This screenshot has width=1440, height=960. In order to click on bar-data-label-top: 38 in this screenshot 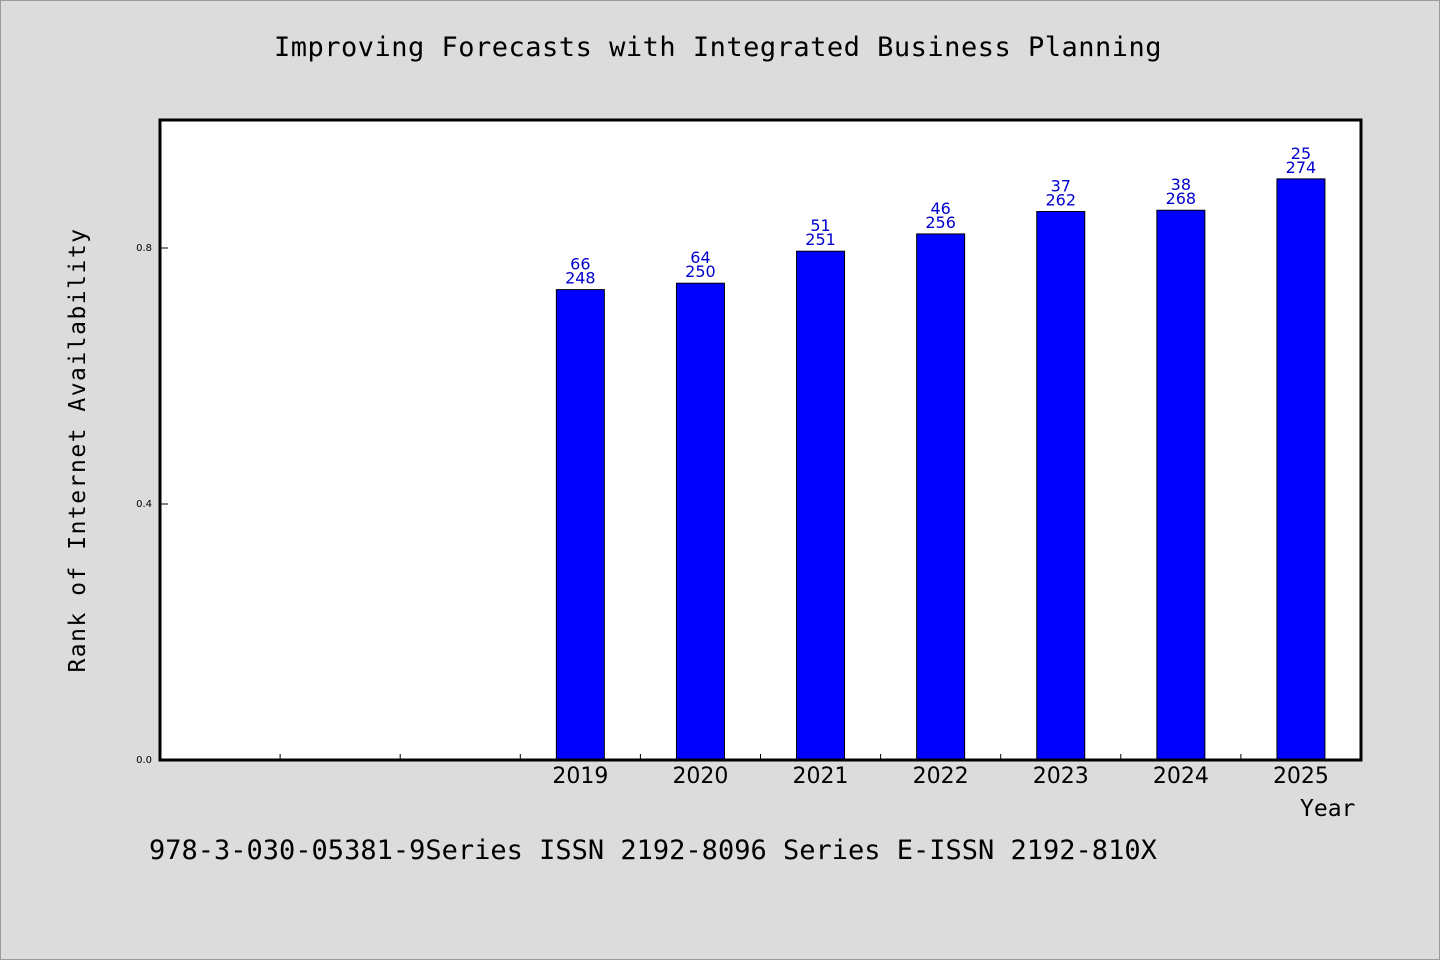, I will do `click(1181, 184)`.